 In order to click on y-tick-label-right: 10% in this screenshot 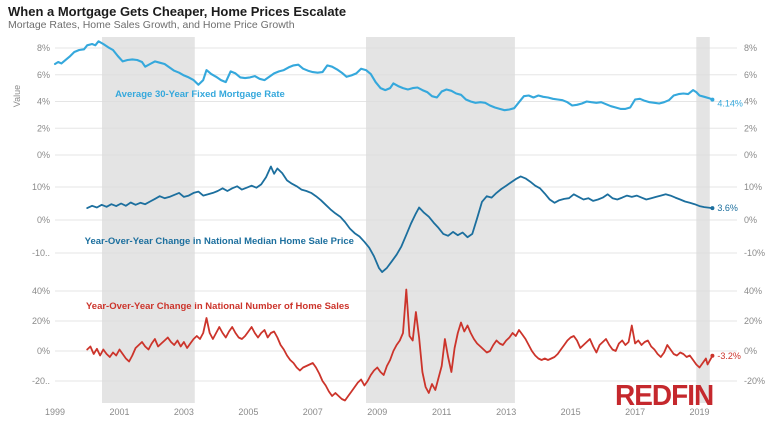, I will do `click(753, 187)`.